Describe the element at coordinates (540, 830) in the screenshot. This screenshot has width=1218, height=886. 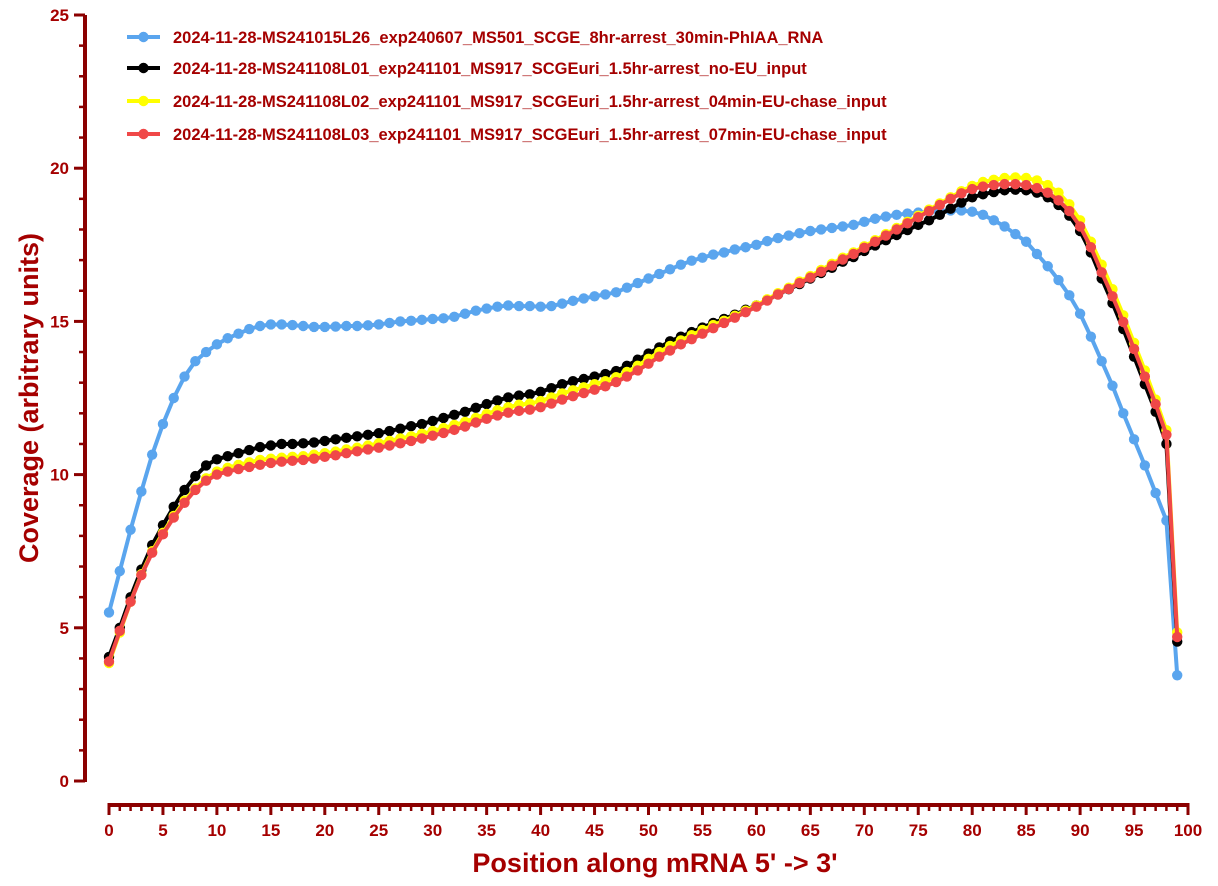
I see `x-tick-label: 40` at that location.